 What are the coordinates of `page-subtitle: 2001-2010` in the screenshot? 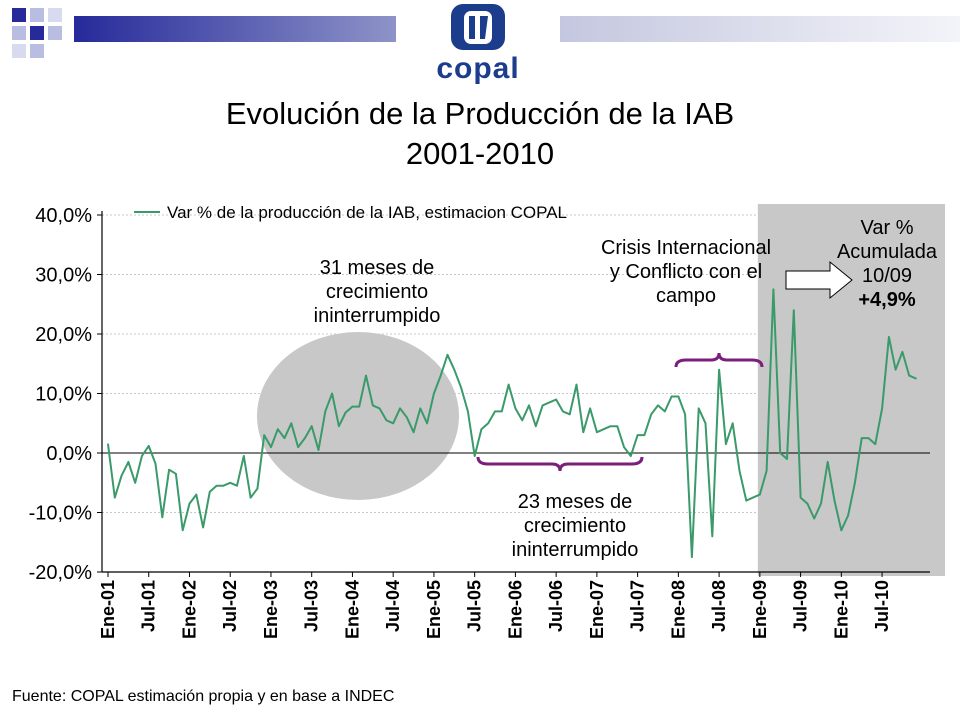 It's located at (480, 153).